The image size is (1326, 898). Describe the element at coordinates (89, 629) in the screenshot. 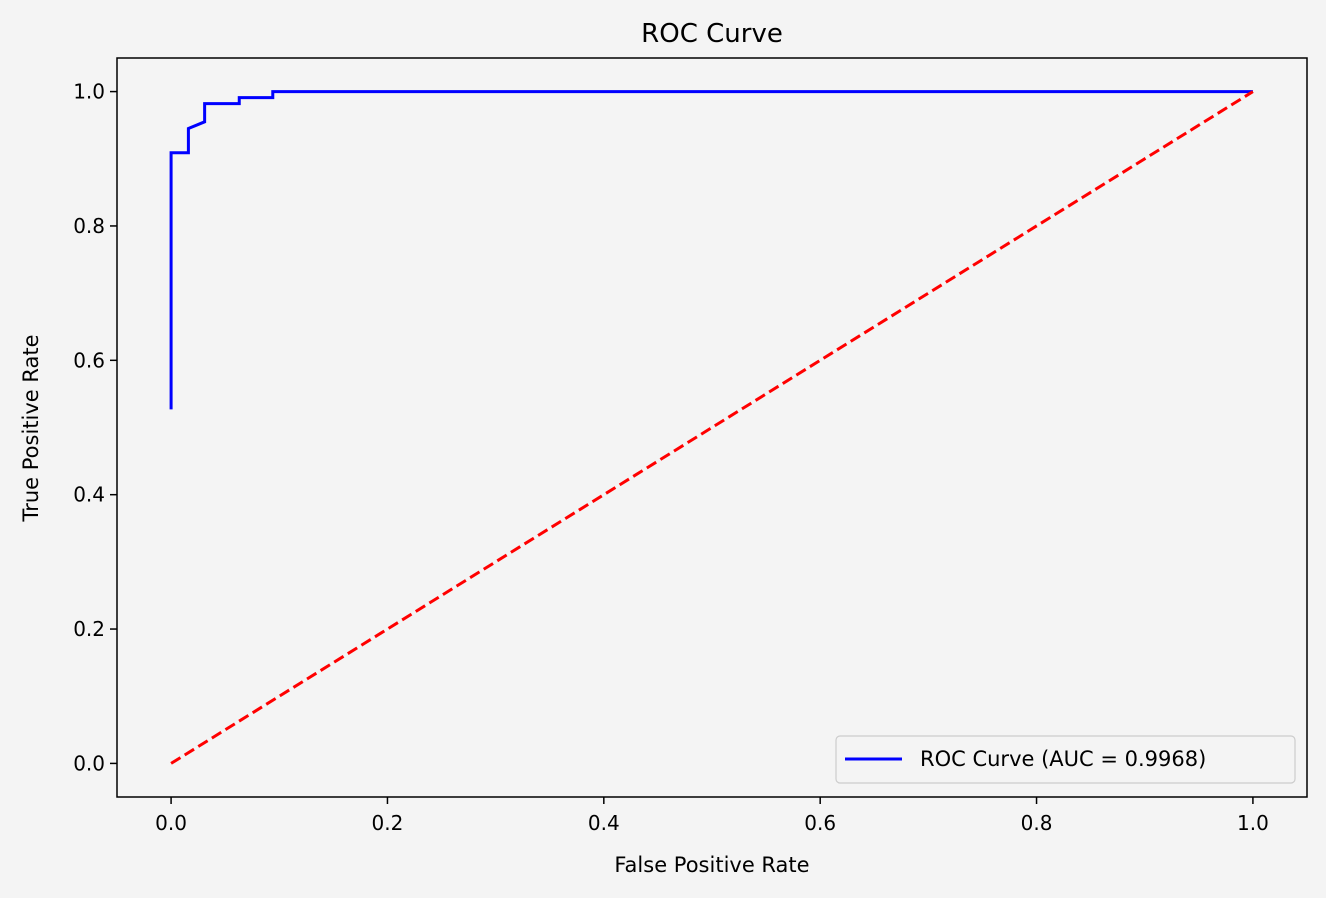

I see `y-tick-label: 0.2` at that location.